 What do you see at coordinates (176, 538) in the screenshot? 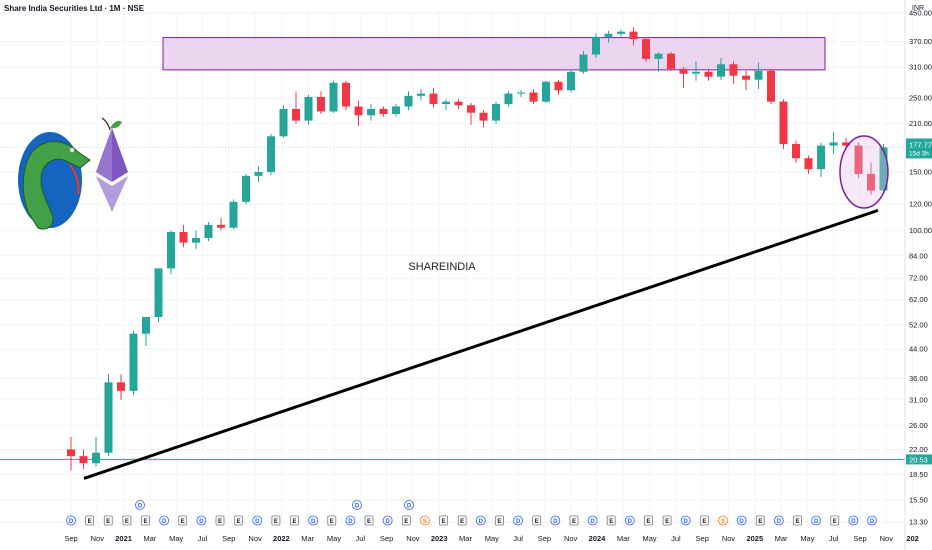
I see `time-tick-label: May` at bounding box center [176, 538].